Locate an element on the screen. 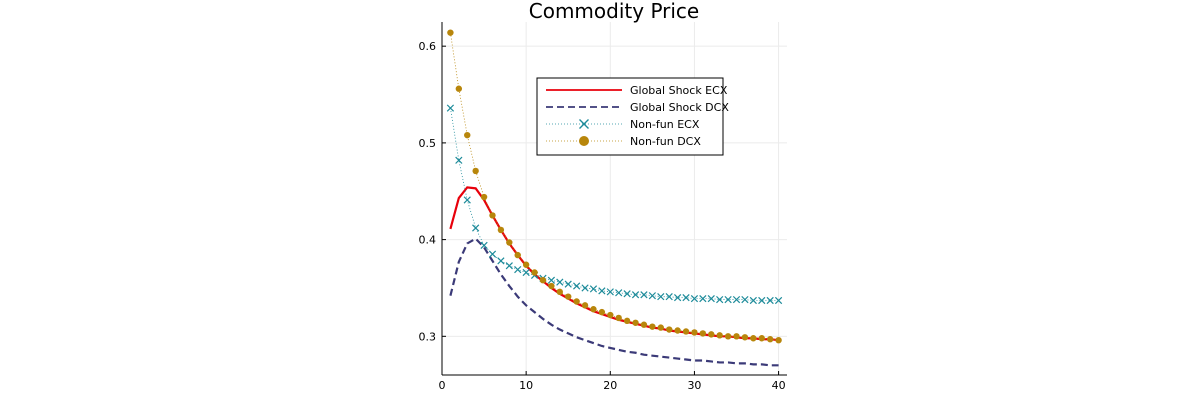 The height and width of the screenshot is (400, 1200). series-global-shock-dcx is located at coordinates (614, 302).